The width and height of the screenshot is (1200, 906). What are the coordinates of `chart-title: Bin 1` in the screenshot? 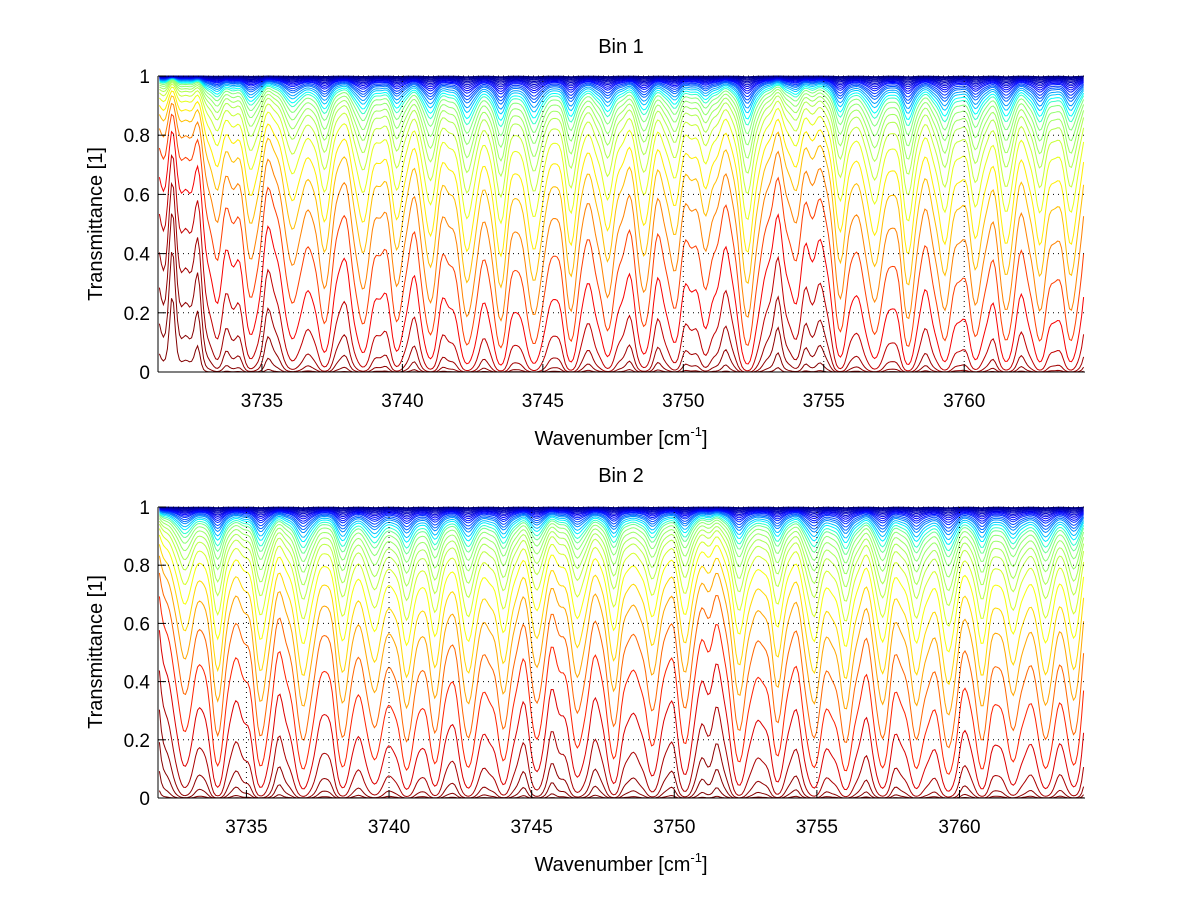 It's located at (621, 47).